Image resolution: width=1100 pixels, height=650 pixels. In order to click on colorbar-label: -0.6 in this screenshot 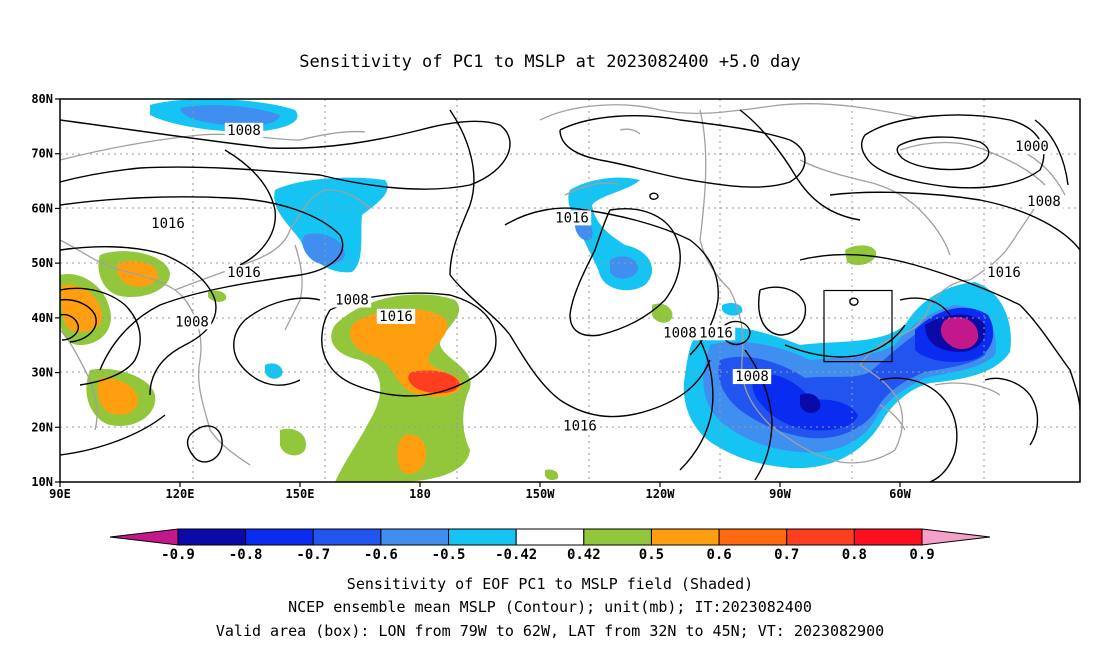, I will do `click(381, 555)`.